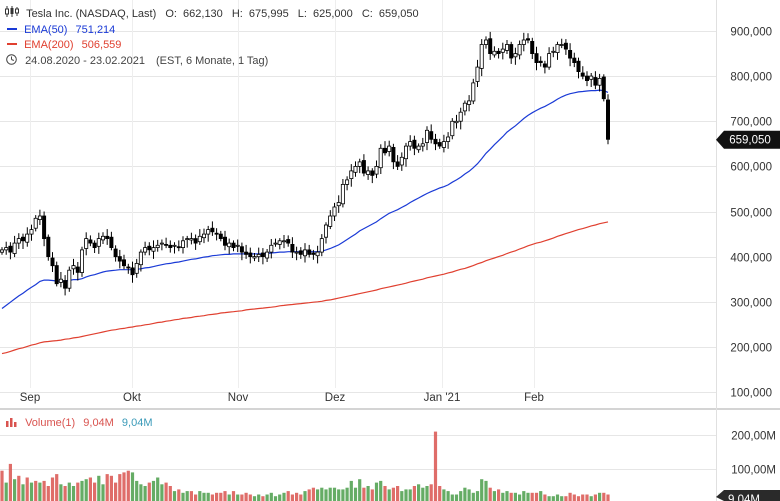 The image size is (780, 501). I want to click on x-tick-label: Jan '21, so click(442, 398).